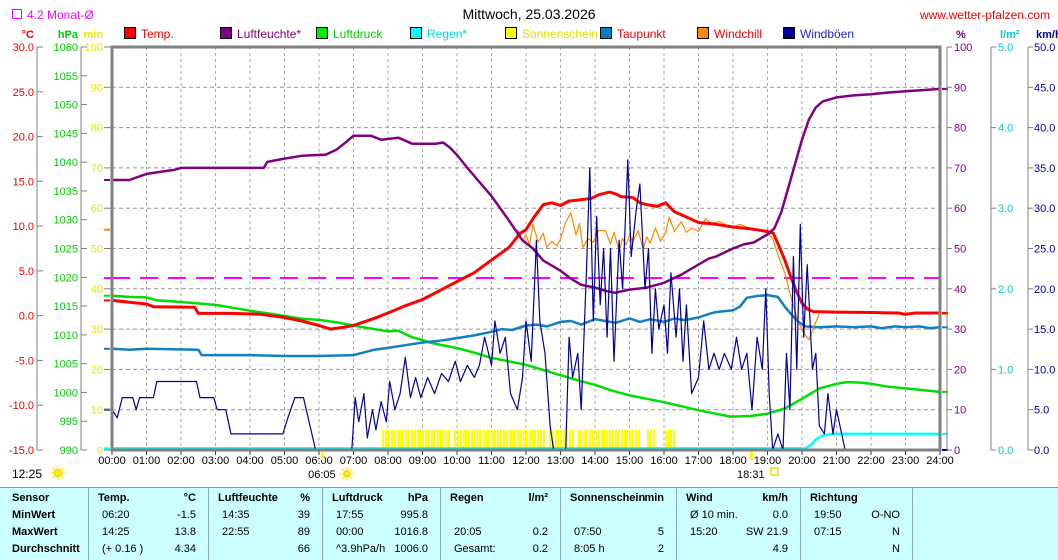 The height and width of the screenshot is (560, 1058). What do you see at coordinates (526, 461) in the screenshot?
I see `axis-label: 12:00` at bounding box center [526, 461].